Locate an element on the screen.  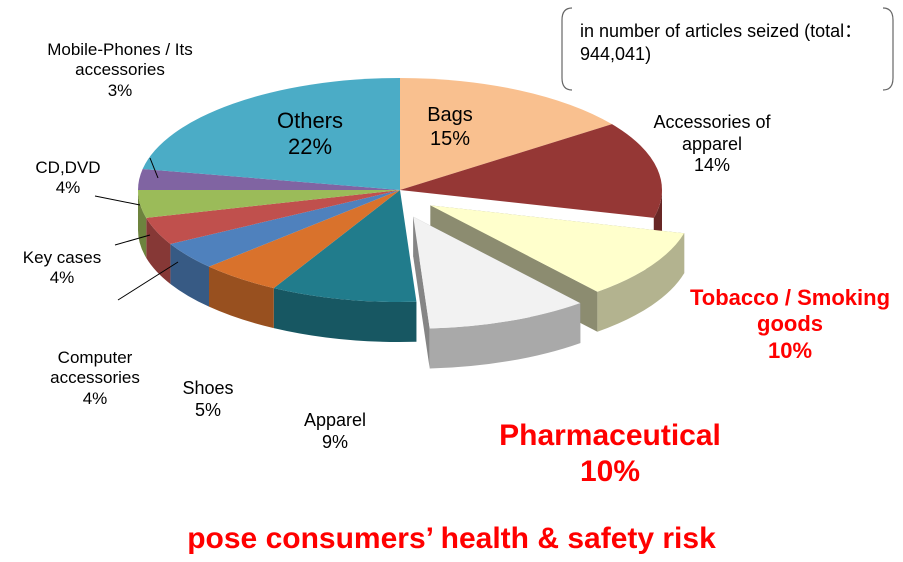
category-name: Computer accessories is located at coordinates (95, 368).